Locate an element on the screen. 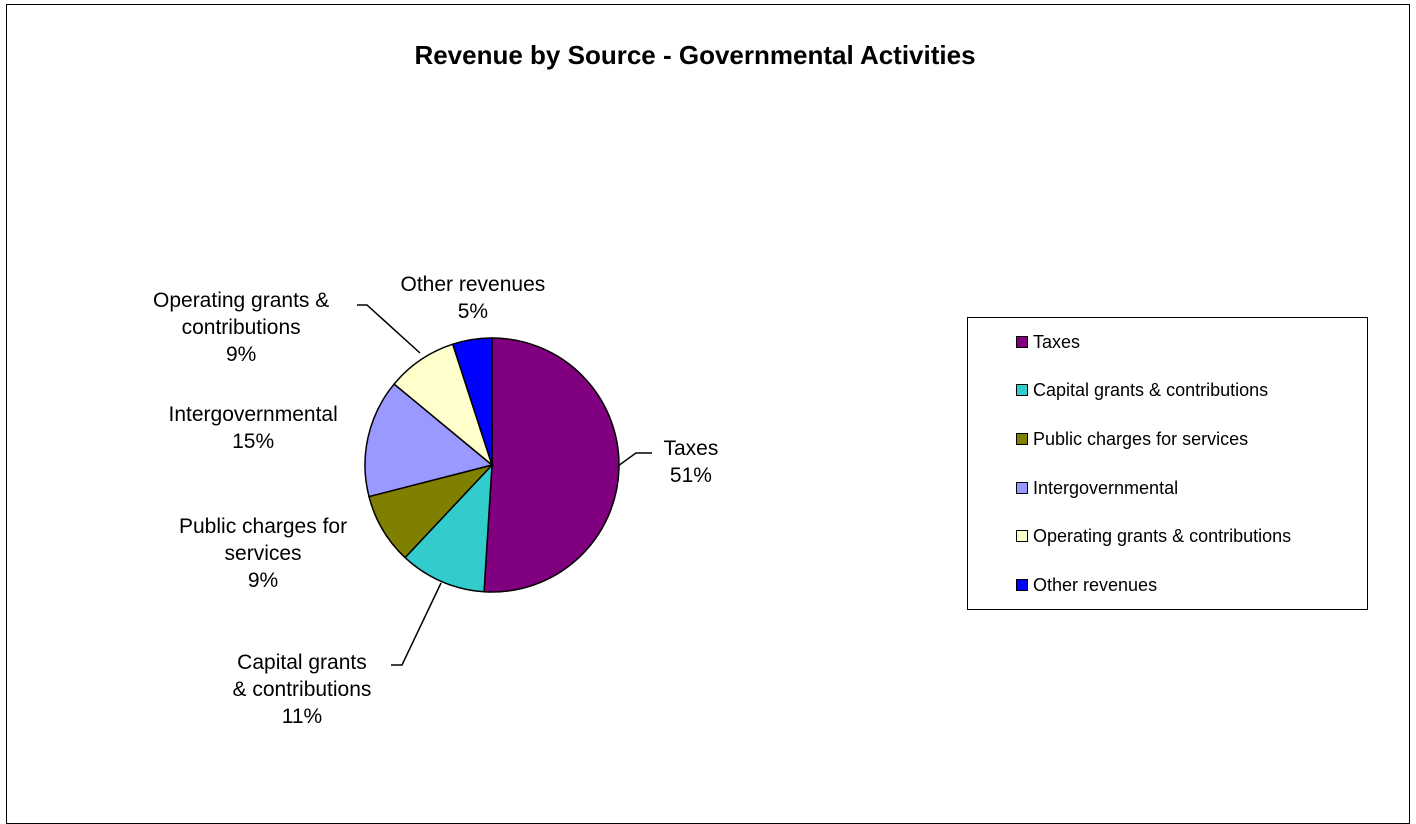  slice-label-line: 51% is located at coordinates (691, 475).